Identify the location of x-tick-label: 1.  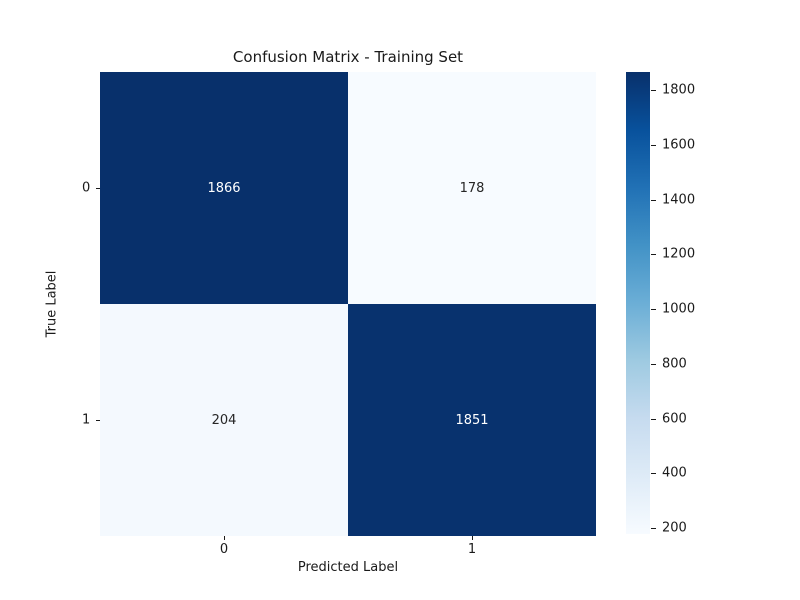
(472, 549).